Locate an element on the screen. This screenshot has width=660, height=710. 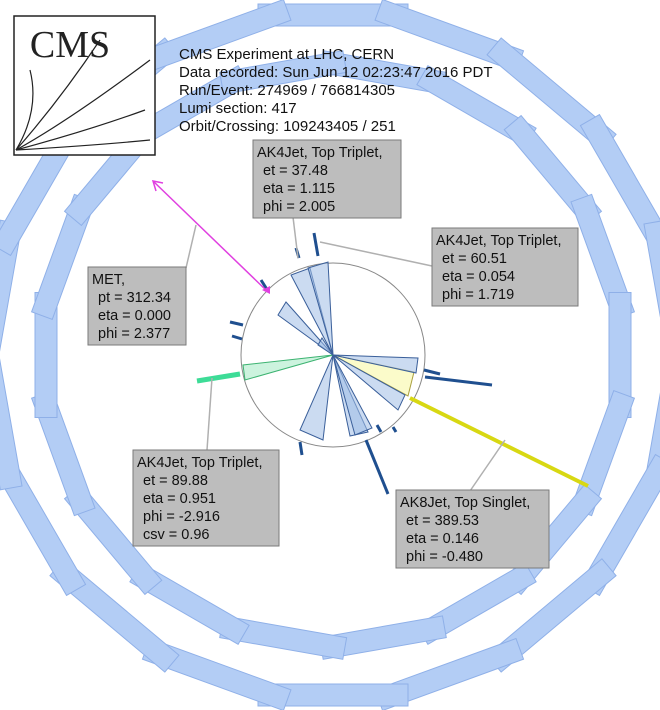
label-line: phi = -0.480 is located at coordinates (444, 557).